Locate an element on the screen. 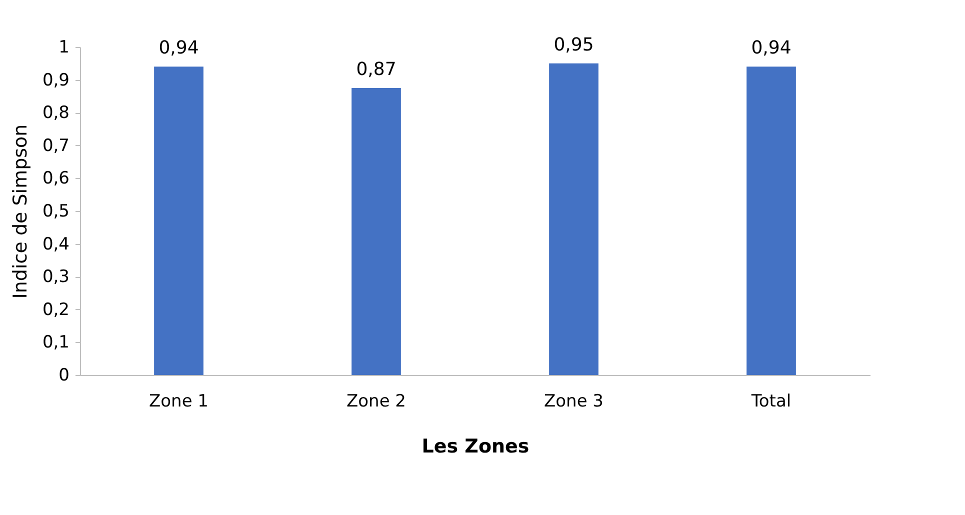  y-tick-label: 0,4 is located at coordinates (56, 244).